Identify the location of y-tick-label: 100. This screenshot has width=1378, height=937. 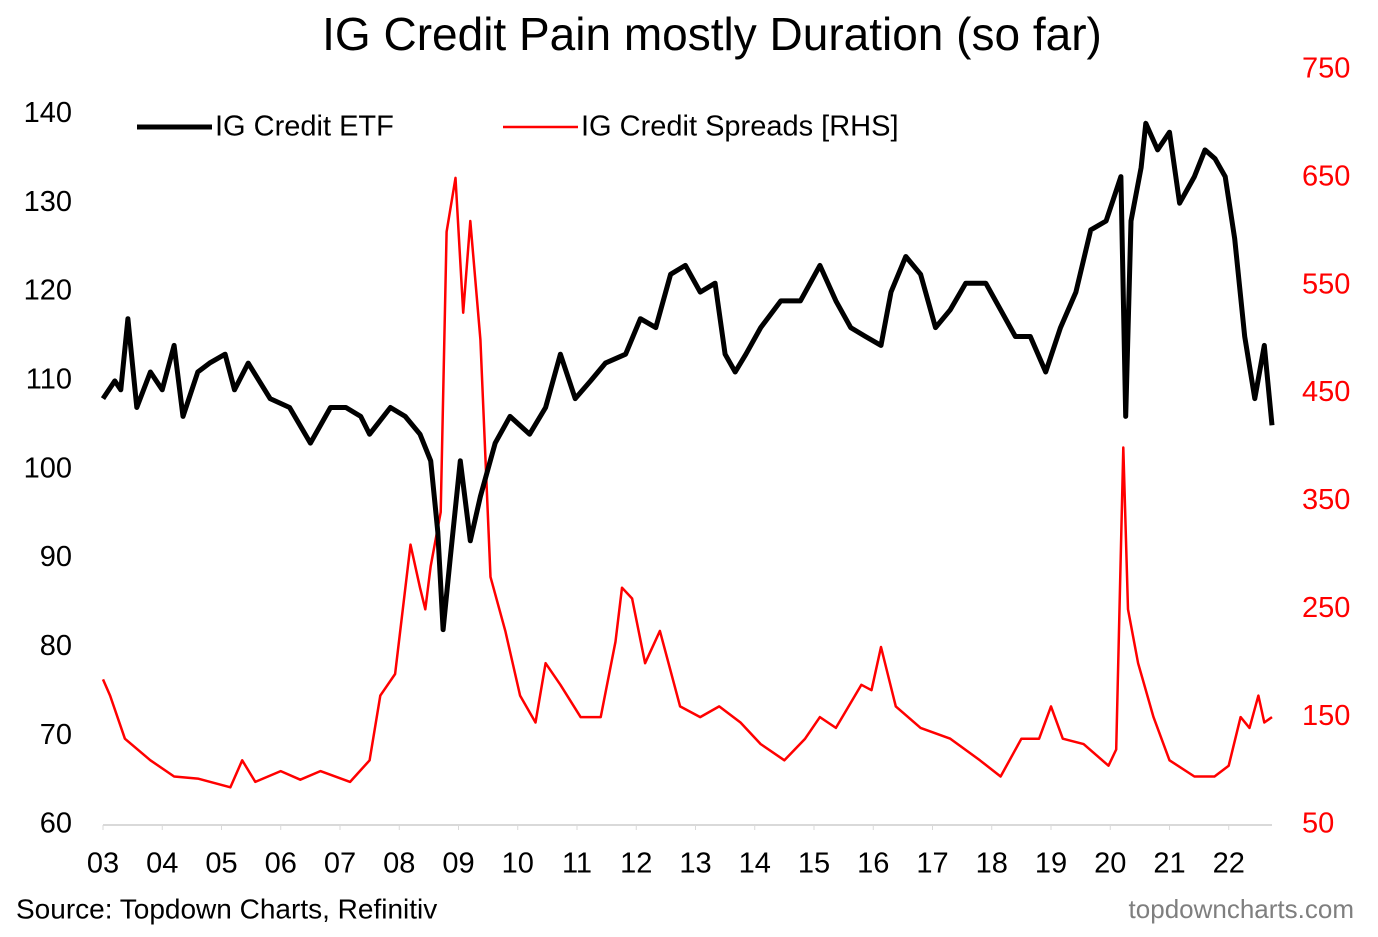
(48, 468).